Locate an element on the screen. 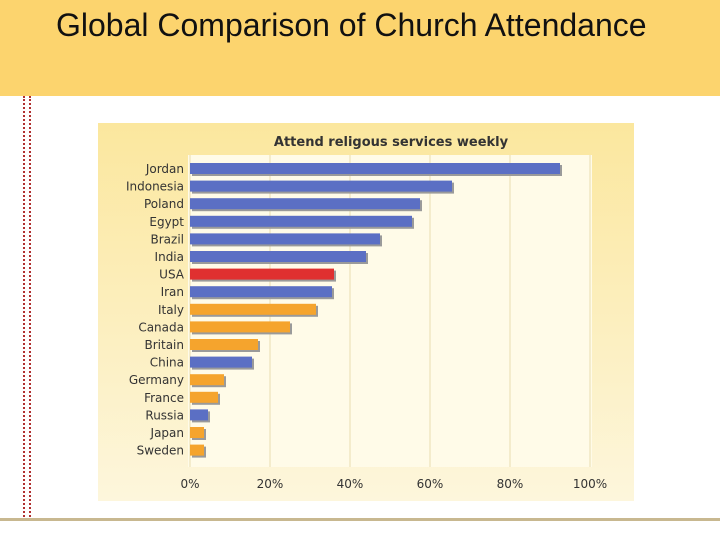 The width and height of the screenshot is (720, 543). category-label: Egypt is located at coordinates (166, 222).